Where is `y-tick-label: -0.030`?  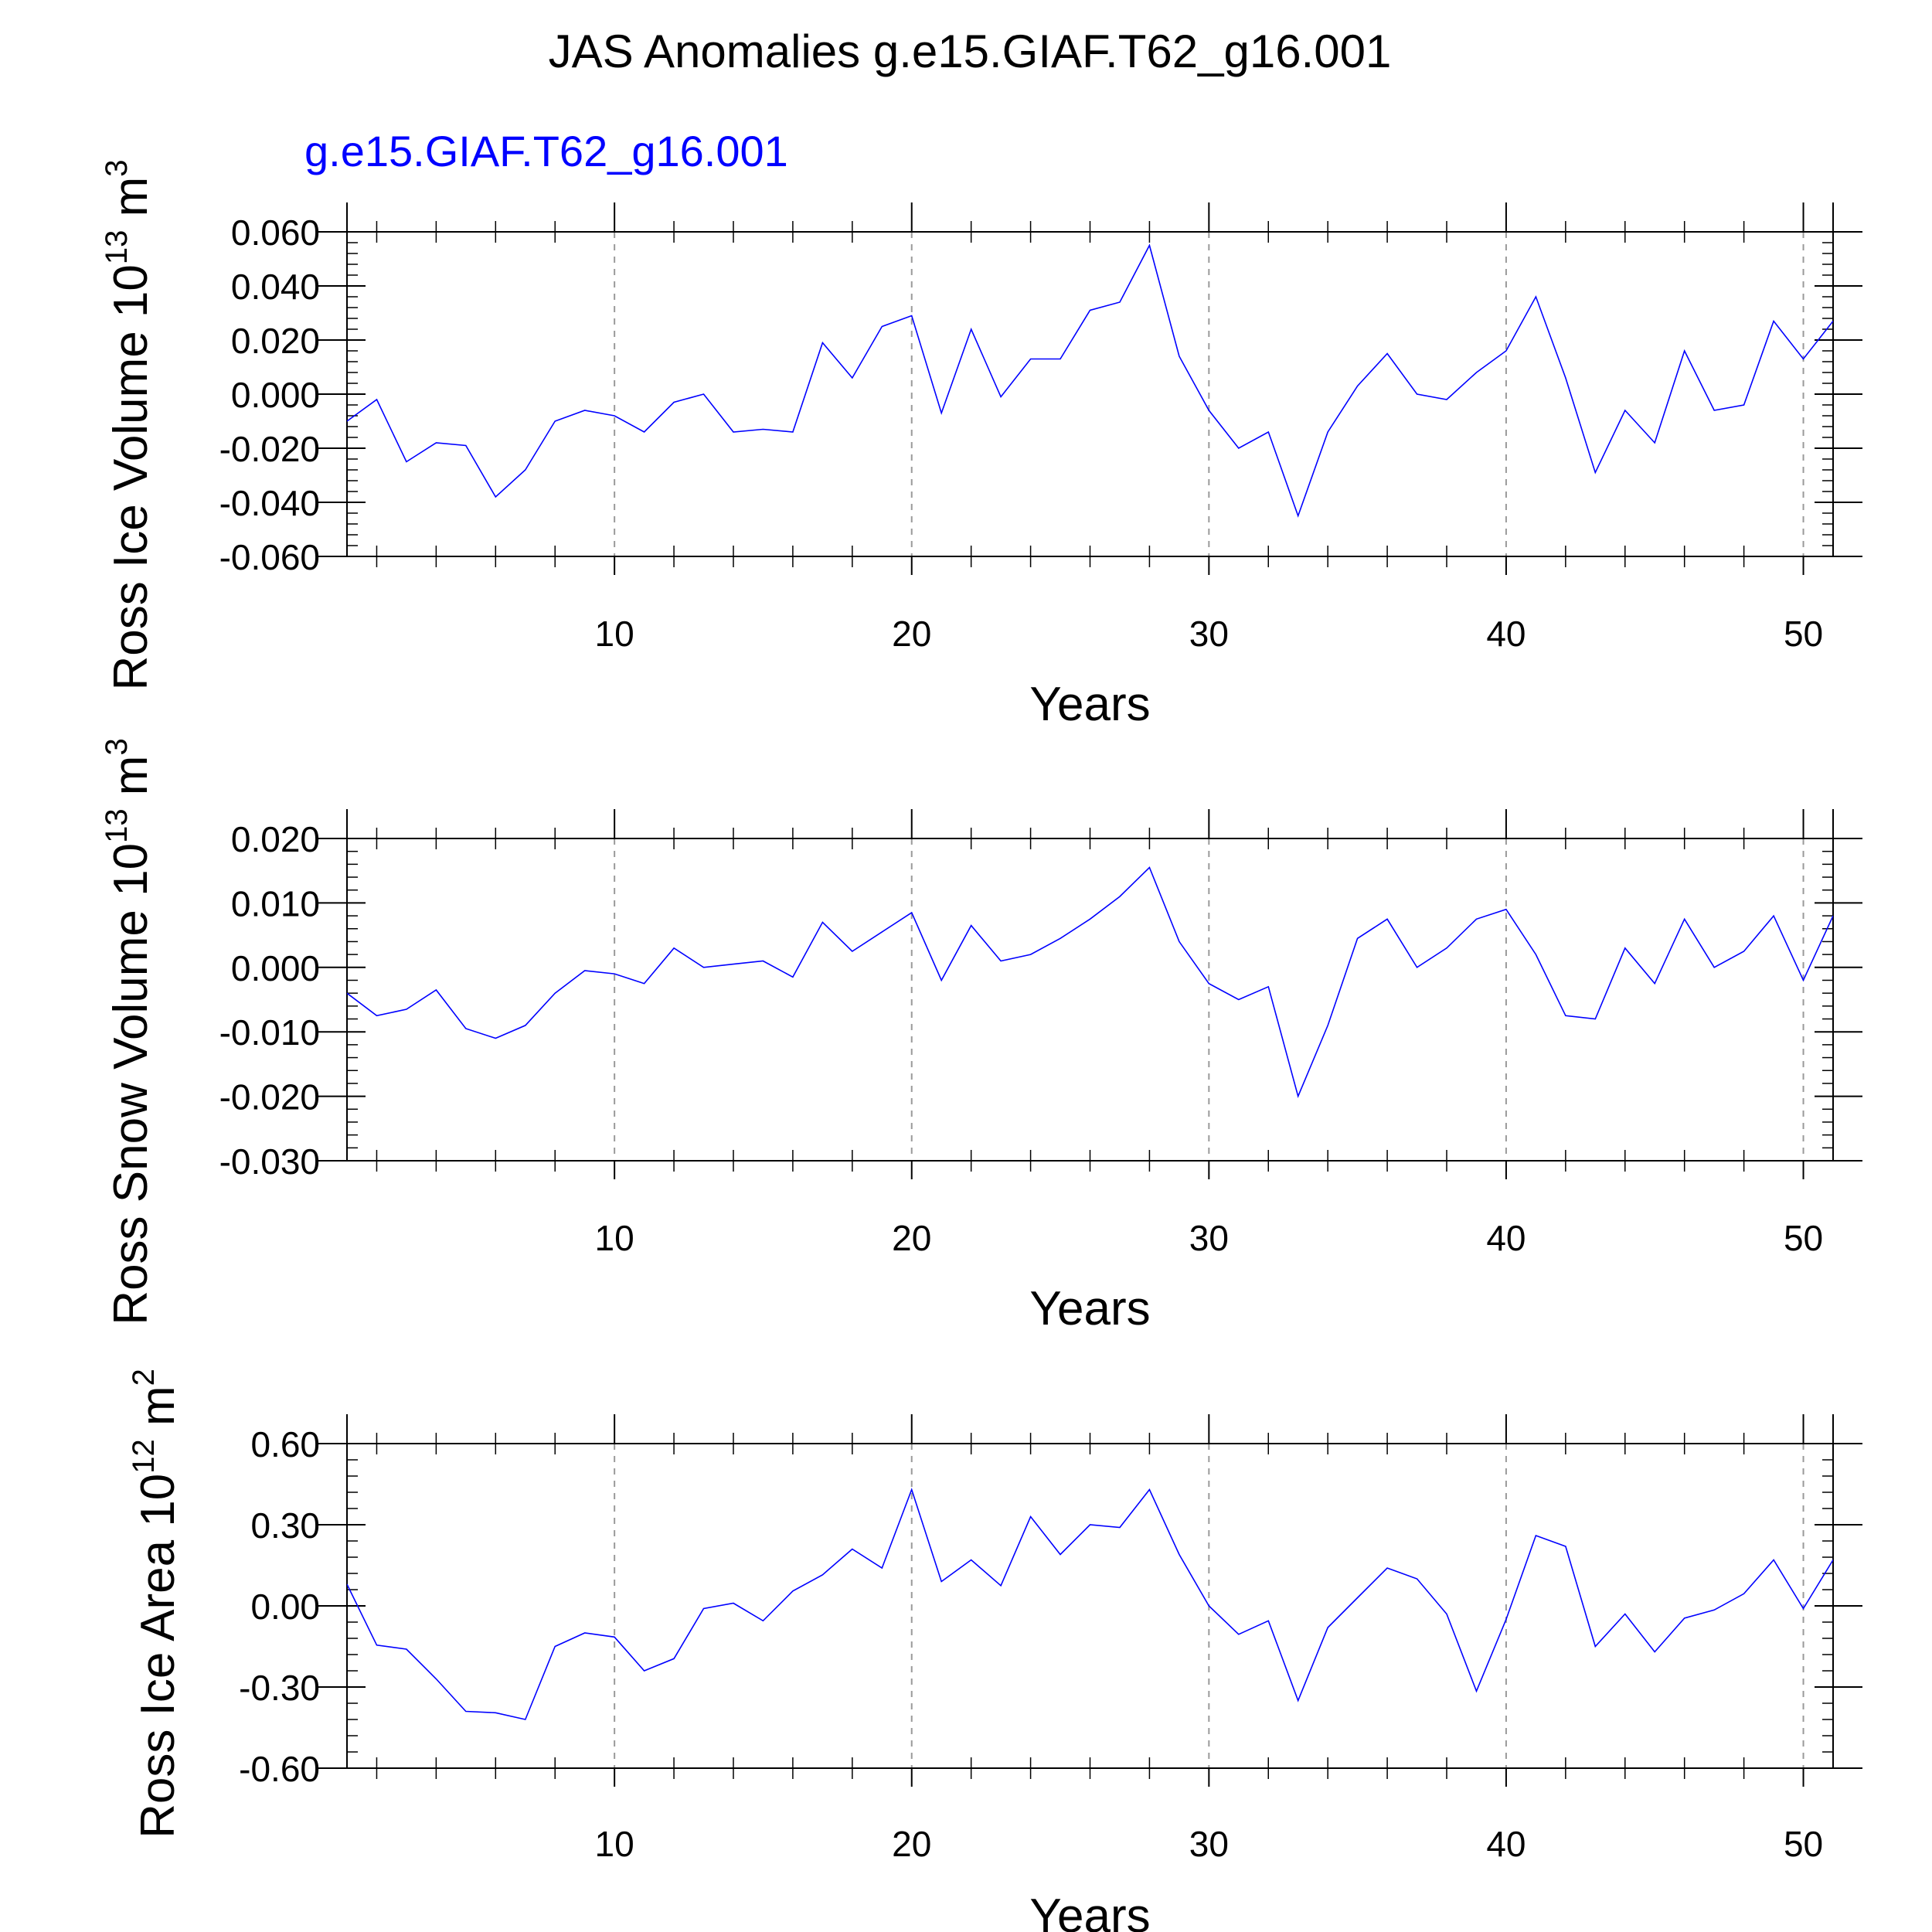
y-tick-label: -0.030 is located at coordinates (269, 1162).